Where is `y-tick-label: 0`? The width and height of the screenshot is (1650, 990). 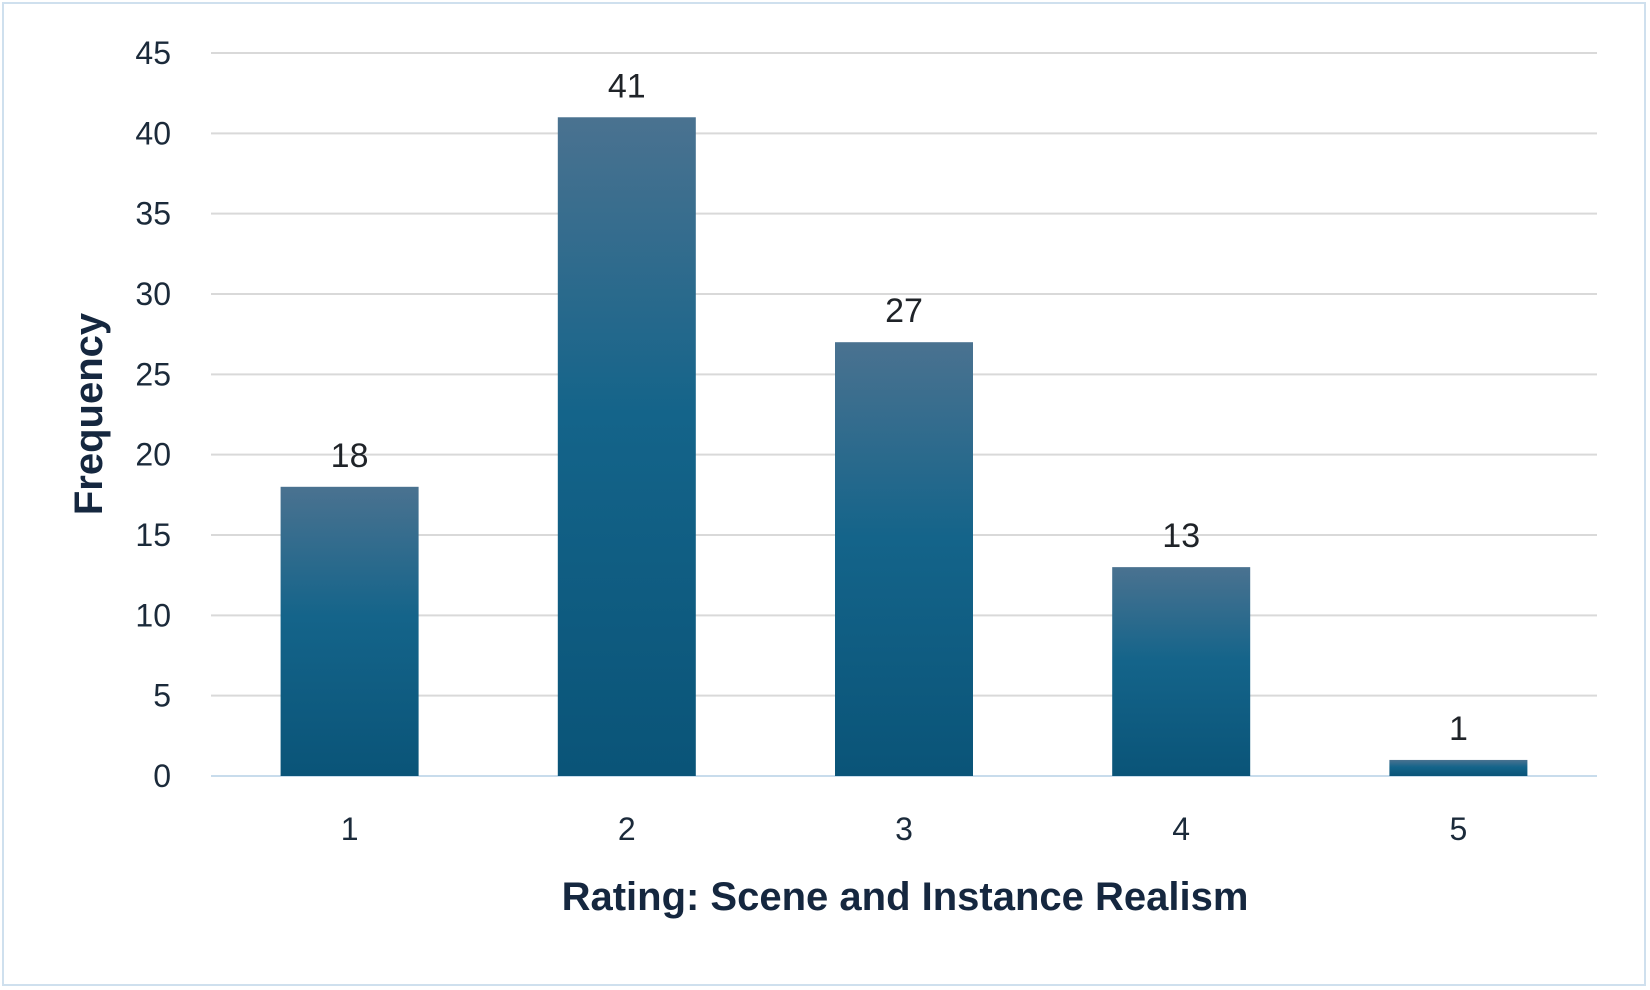 y-tick-label: 0 is located at coordinates (162, 776).